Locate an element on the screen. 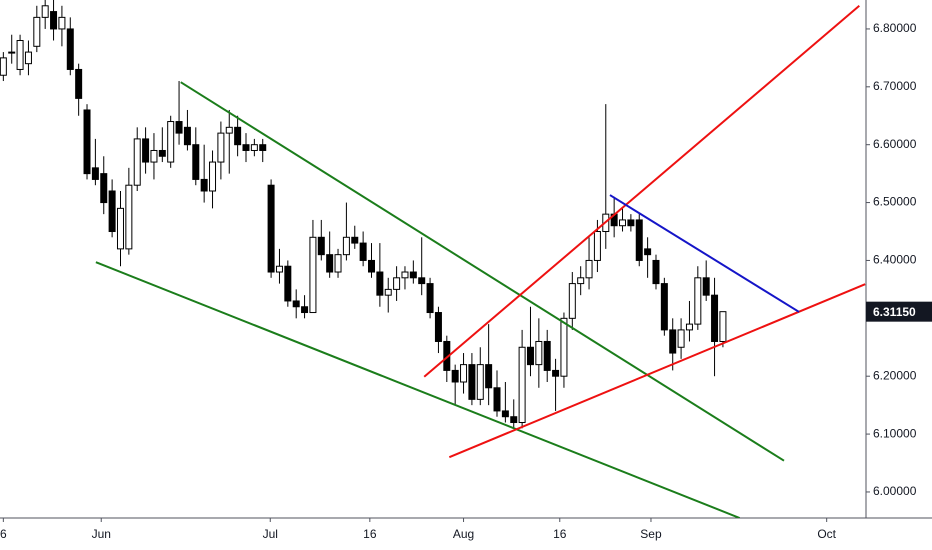  y-tick-label: 6.10000 is located at coordinates (895, 433).